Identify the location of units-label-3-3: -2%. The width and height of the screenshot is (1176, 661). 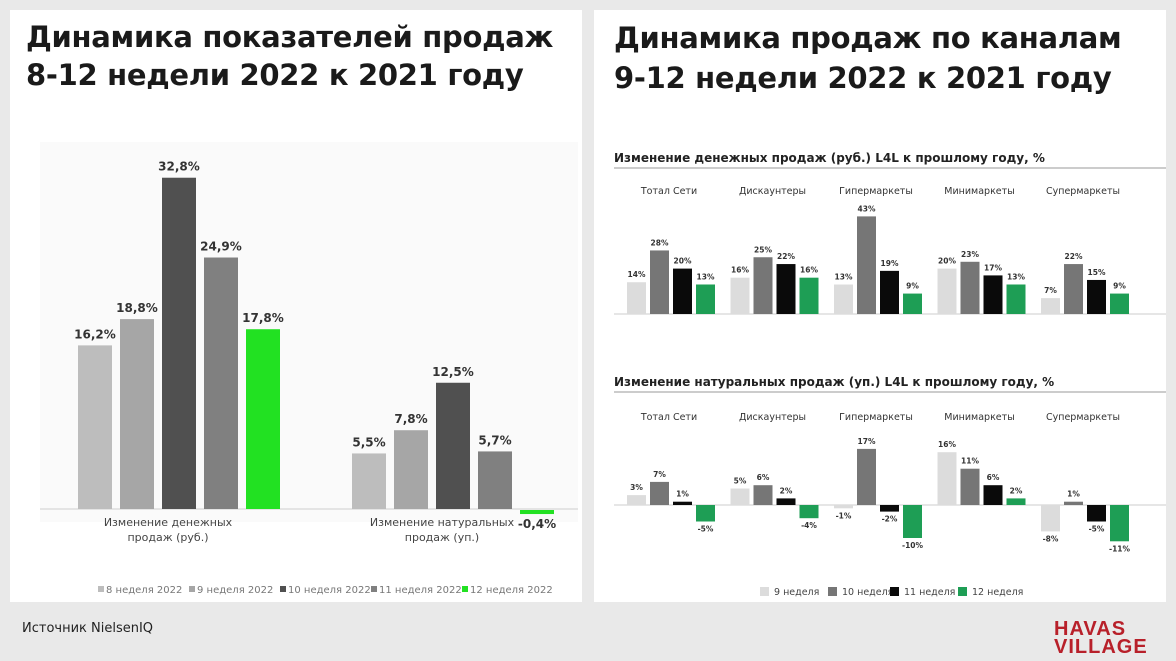
(890, 519).